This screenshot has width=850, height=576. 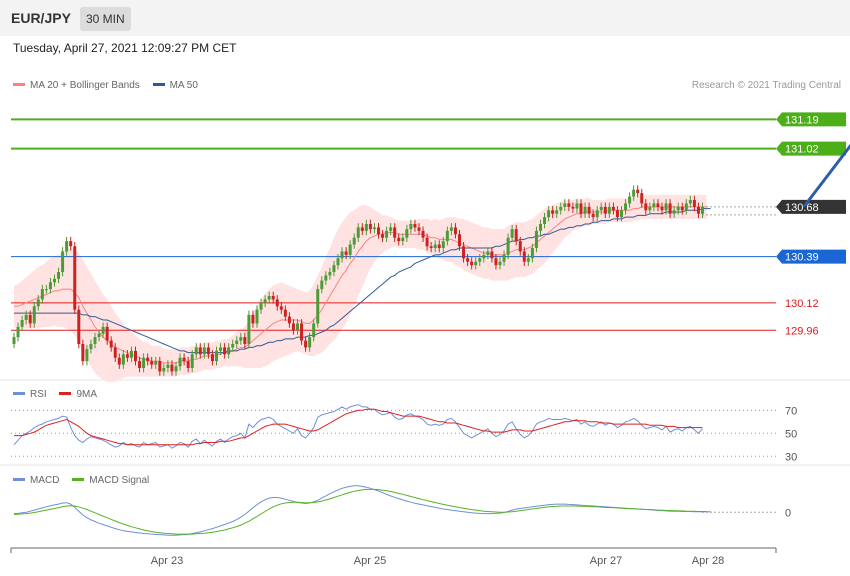 What do you see at coordinates (65, 393) in the screenshot?
I see `rsi-ma-swatch` at bounding box center [65, 393].